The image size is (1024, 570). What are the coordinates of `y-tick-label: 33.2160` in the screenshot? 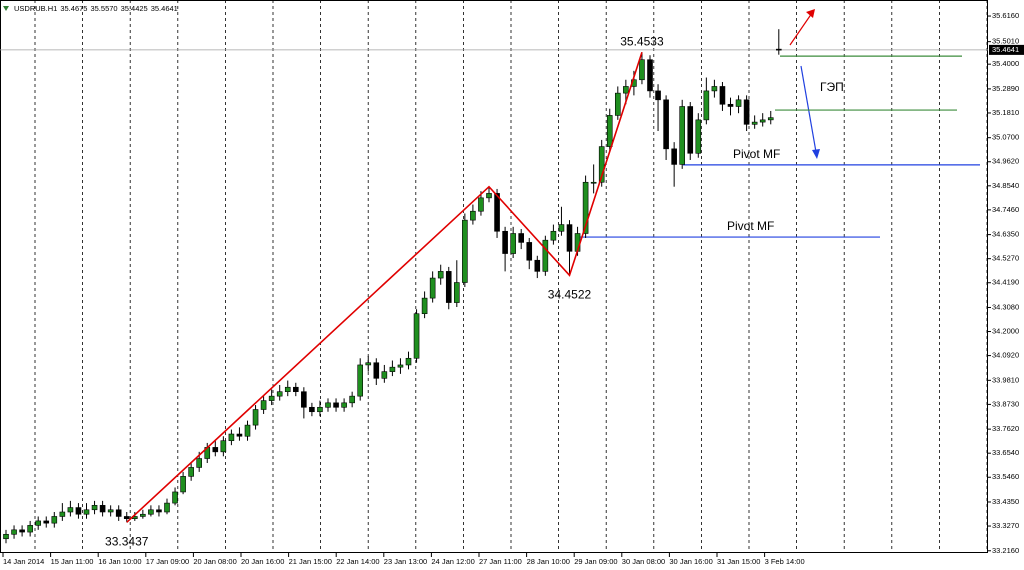 It's located at (1005, 550).